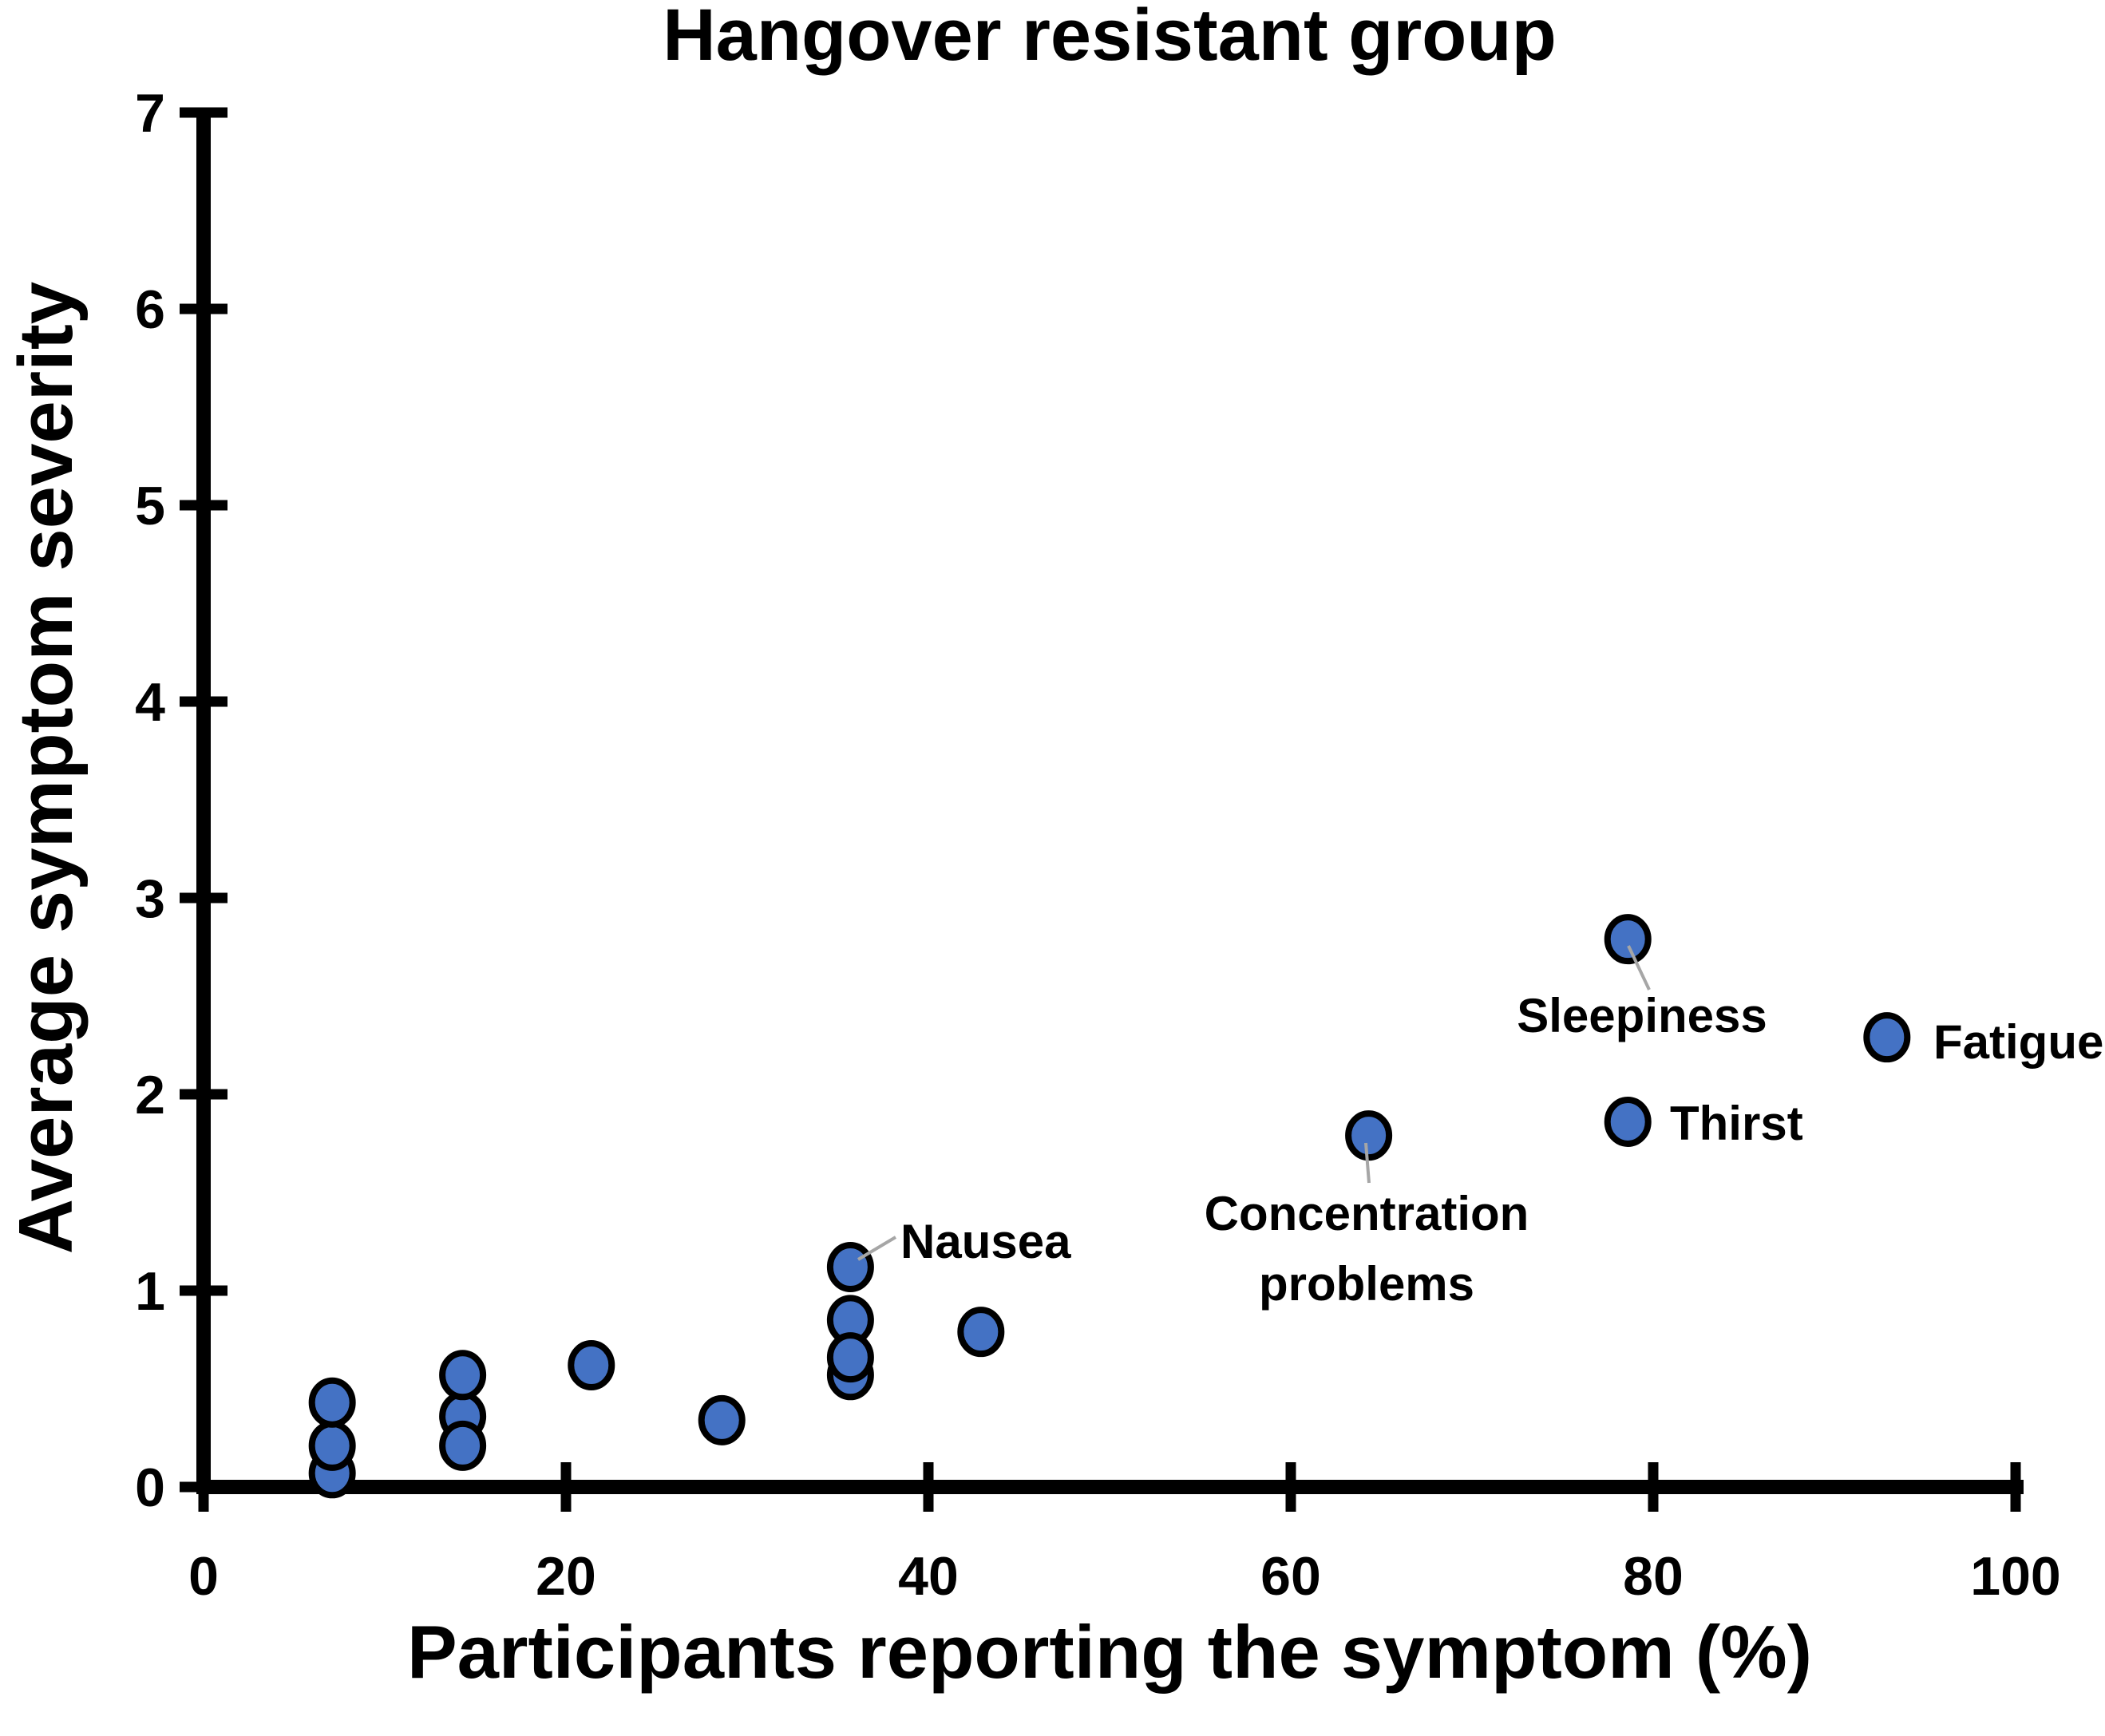 Image resolution: width=2105 pixels, height=1736 pixels. I want to click on point-label: problems, so click(1367, 1284).